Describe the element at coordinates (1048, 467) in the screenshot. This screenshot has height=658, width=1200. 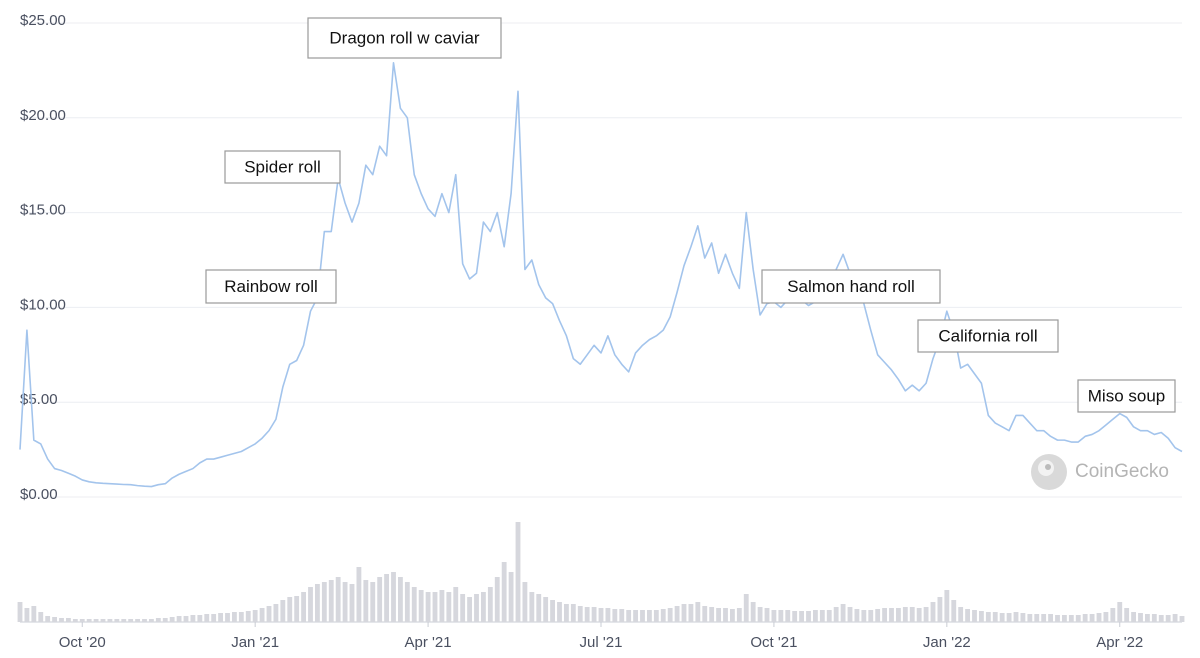
I see `logo-eye` at that location.